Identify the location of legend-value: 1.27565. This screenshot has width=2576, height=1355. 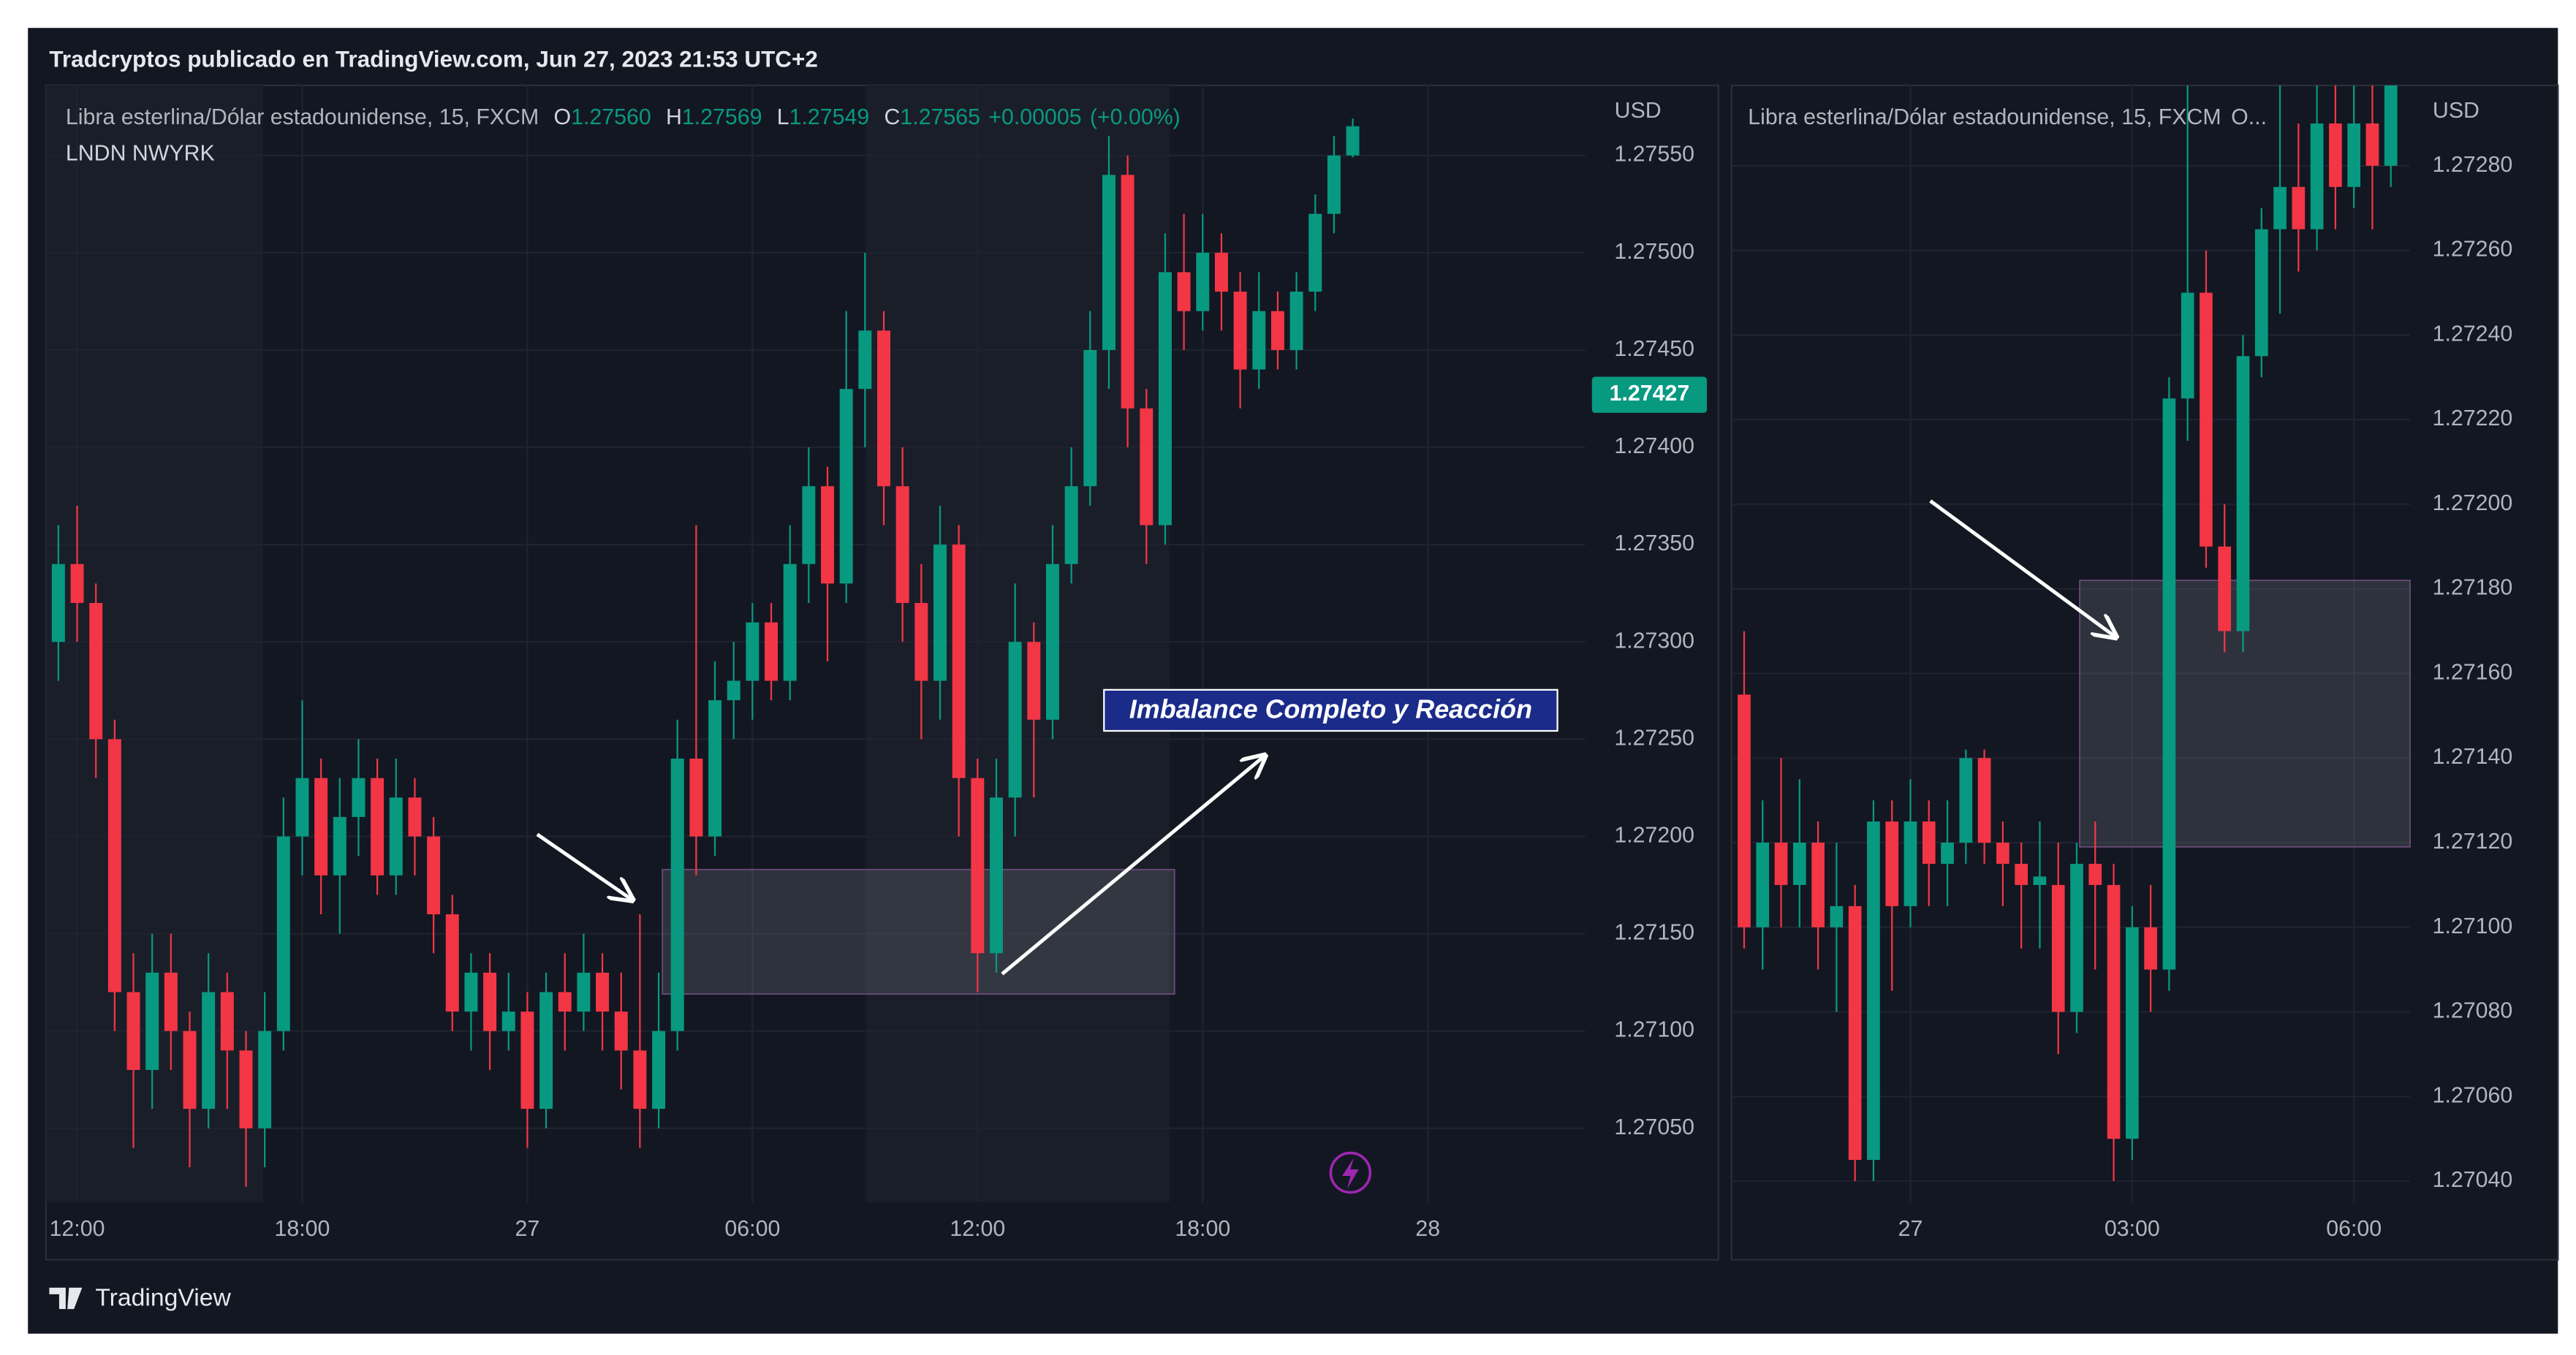
(940, 117).